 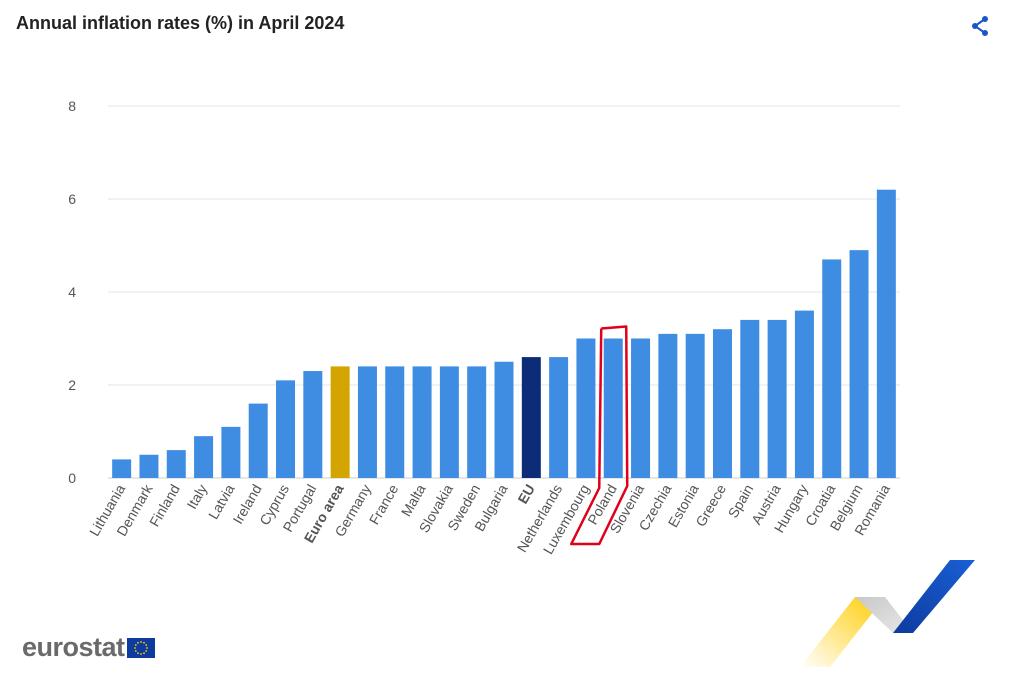 I want to click on y-axis-ticks: 0 2 4 6 8, so click(x=72, y=292).